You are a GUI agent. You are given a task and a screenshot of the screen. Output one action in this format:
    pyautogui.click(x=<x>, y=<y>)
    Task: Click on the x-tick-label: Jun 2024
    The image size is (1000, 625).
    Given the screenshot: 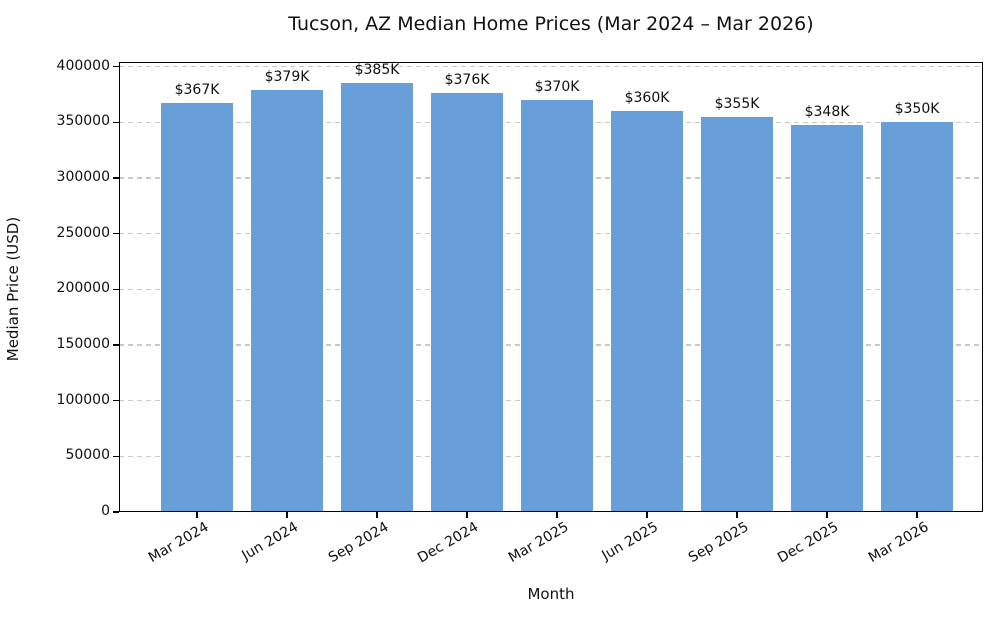 What is the action you would take?
    pyautogui.click(x=270, y=541)
    